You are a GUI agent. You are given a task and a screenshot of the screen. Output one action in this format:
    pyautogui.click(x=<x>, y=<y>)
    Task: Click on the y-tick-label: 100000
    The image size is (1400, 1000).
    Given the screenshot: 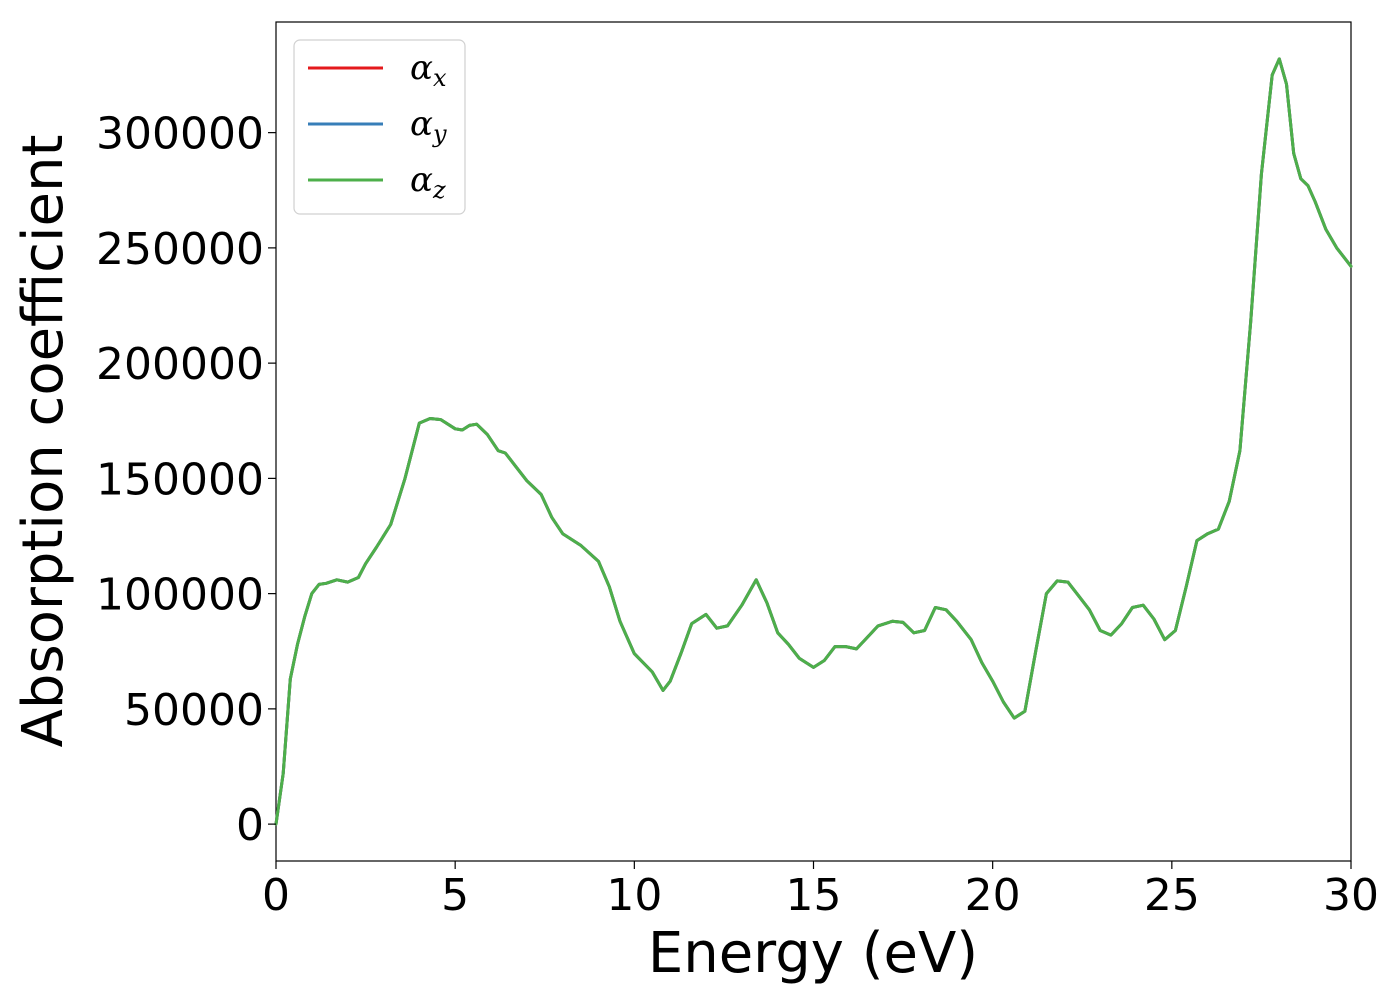 What is the action you would take?
    pyautogui.click(x=180, y=595)
    